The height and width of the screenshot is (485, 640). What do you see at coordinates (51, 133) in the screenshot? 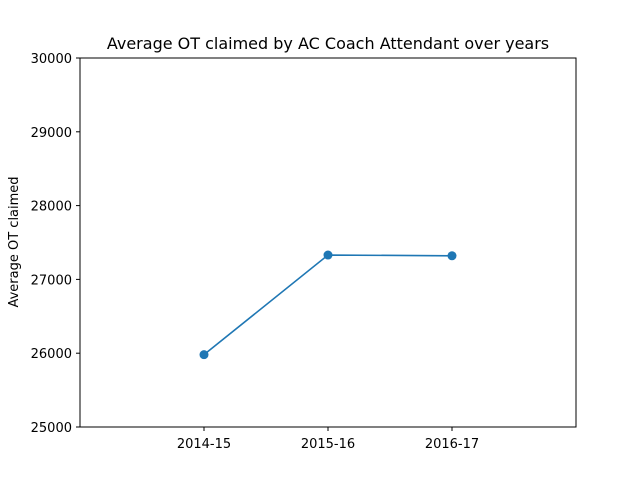
I see `y-tick-label: 29000` at bounding box center [51, 133].